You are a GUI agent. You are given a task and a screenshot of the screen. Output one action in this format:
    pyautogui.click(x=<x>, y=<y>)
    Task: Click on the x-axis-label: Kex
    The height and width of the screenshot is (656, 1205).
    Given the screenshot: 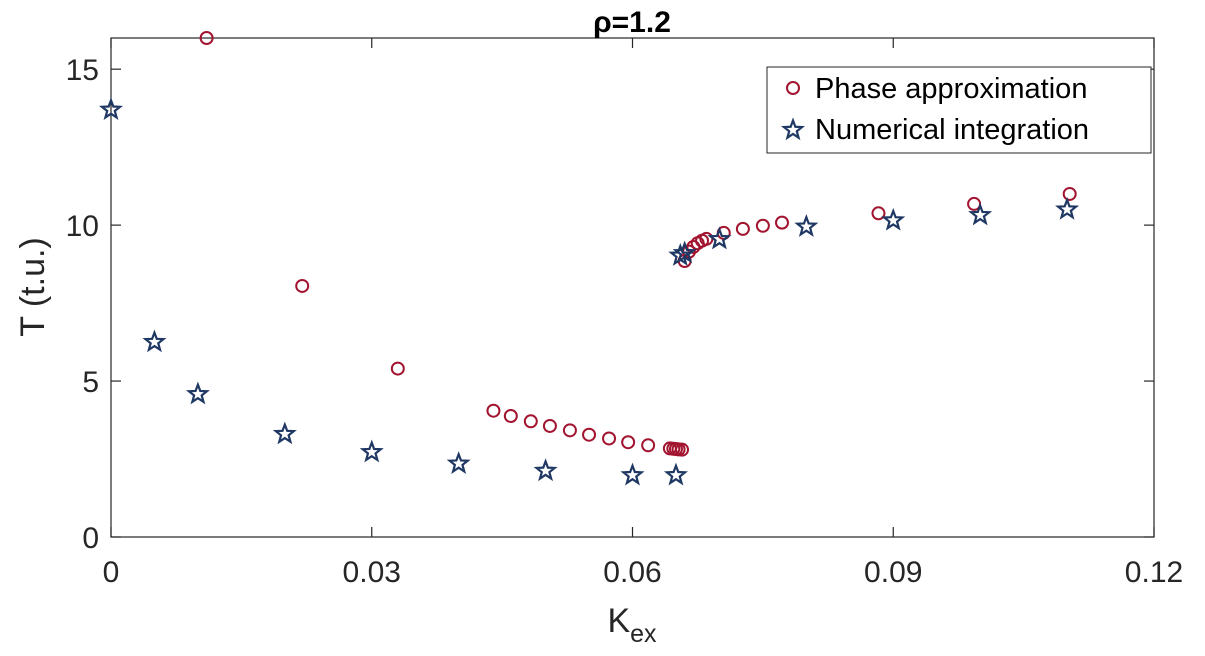 What is the action you would take?
    pyautogui.click(x=632, y=625)
    